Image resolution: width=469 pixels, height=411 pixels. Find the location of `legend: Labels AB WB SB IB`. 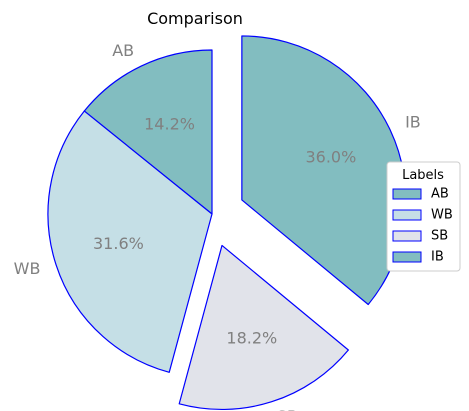

legend: Labels AB WB SB IB is located at coordinates (423, 216).